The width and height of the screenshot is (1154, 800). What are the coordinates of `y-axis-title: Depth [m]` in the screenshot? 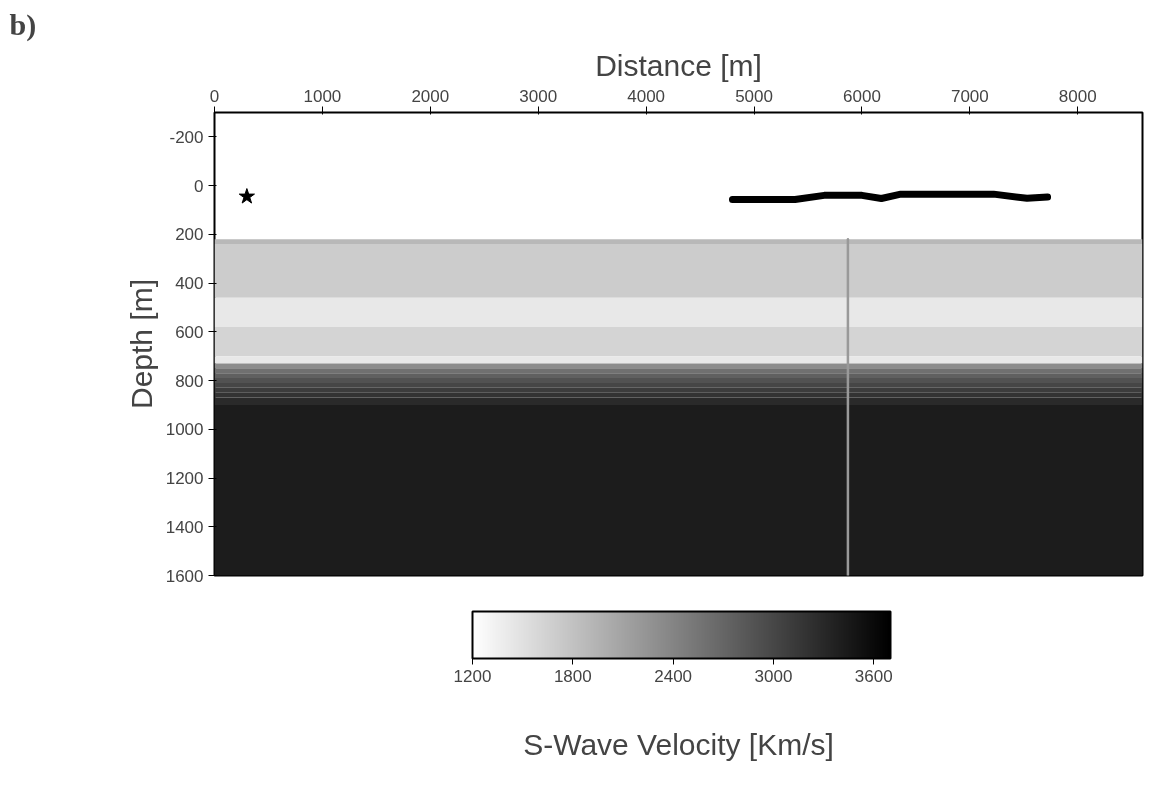 It's located at (141, 344).